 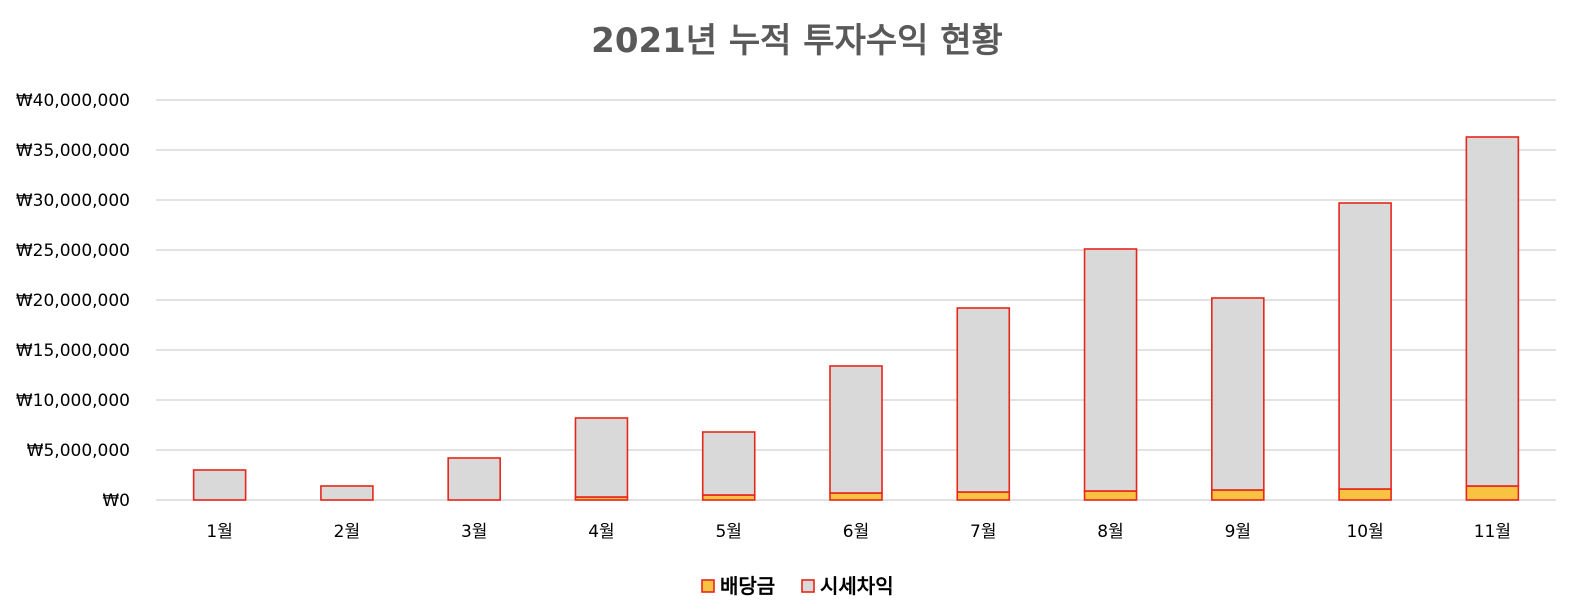 What do you see at coordinates (1364, 532) in the screenshot?
I see `x-tick-label: 10월` at bounding box center [1364, 532].